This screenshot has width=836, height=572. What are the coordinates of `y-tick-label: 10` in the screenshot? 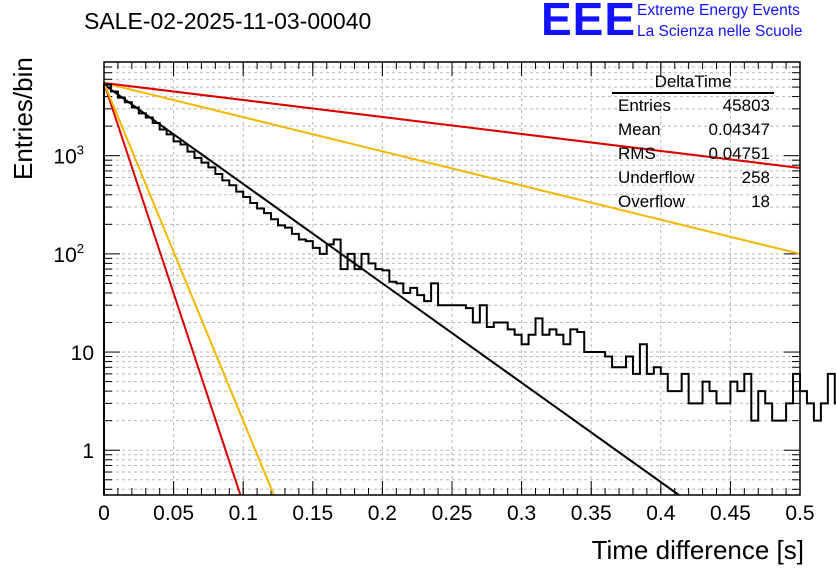 It's located at (82, 353).